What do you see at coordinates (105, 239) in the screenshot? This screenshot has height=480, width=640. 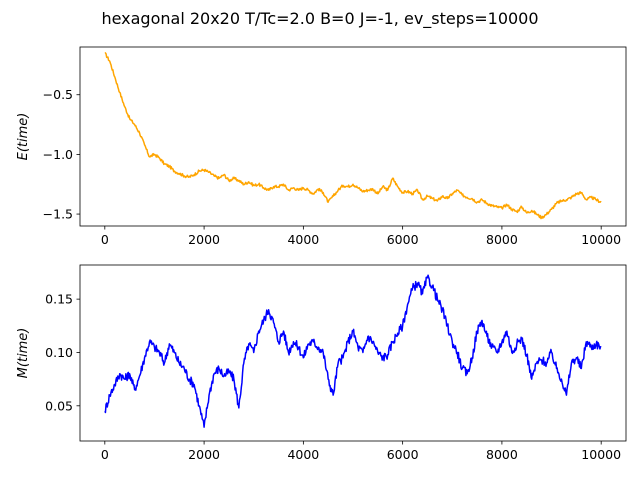 I see `energy-xtick-label: 0` at bounding box center [105, 239].